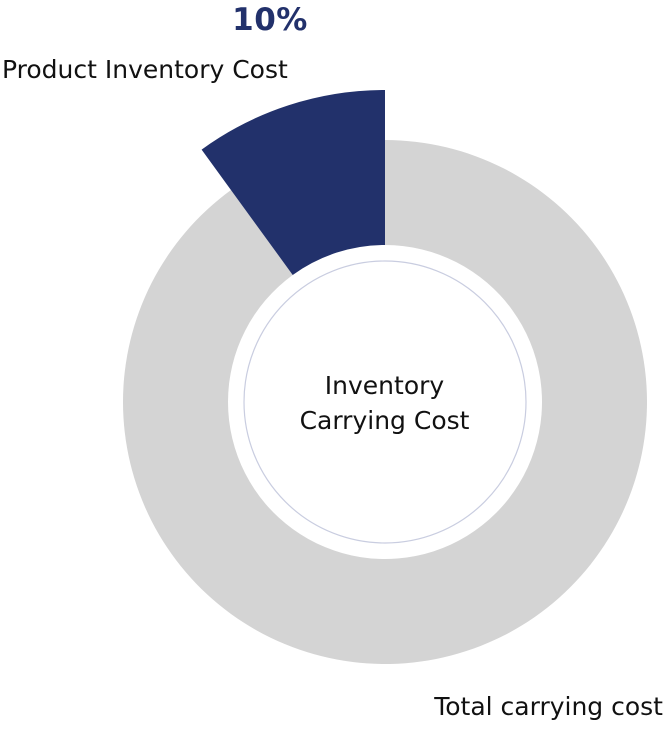 Image resolution: width=671 pixels, height=743 pixels. What do you see at coordinates (384, 385) in the screenshot?
I see `center-label-line-1: Inventory` at bounding box center [384, 385].